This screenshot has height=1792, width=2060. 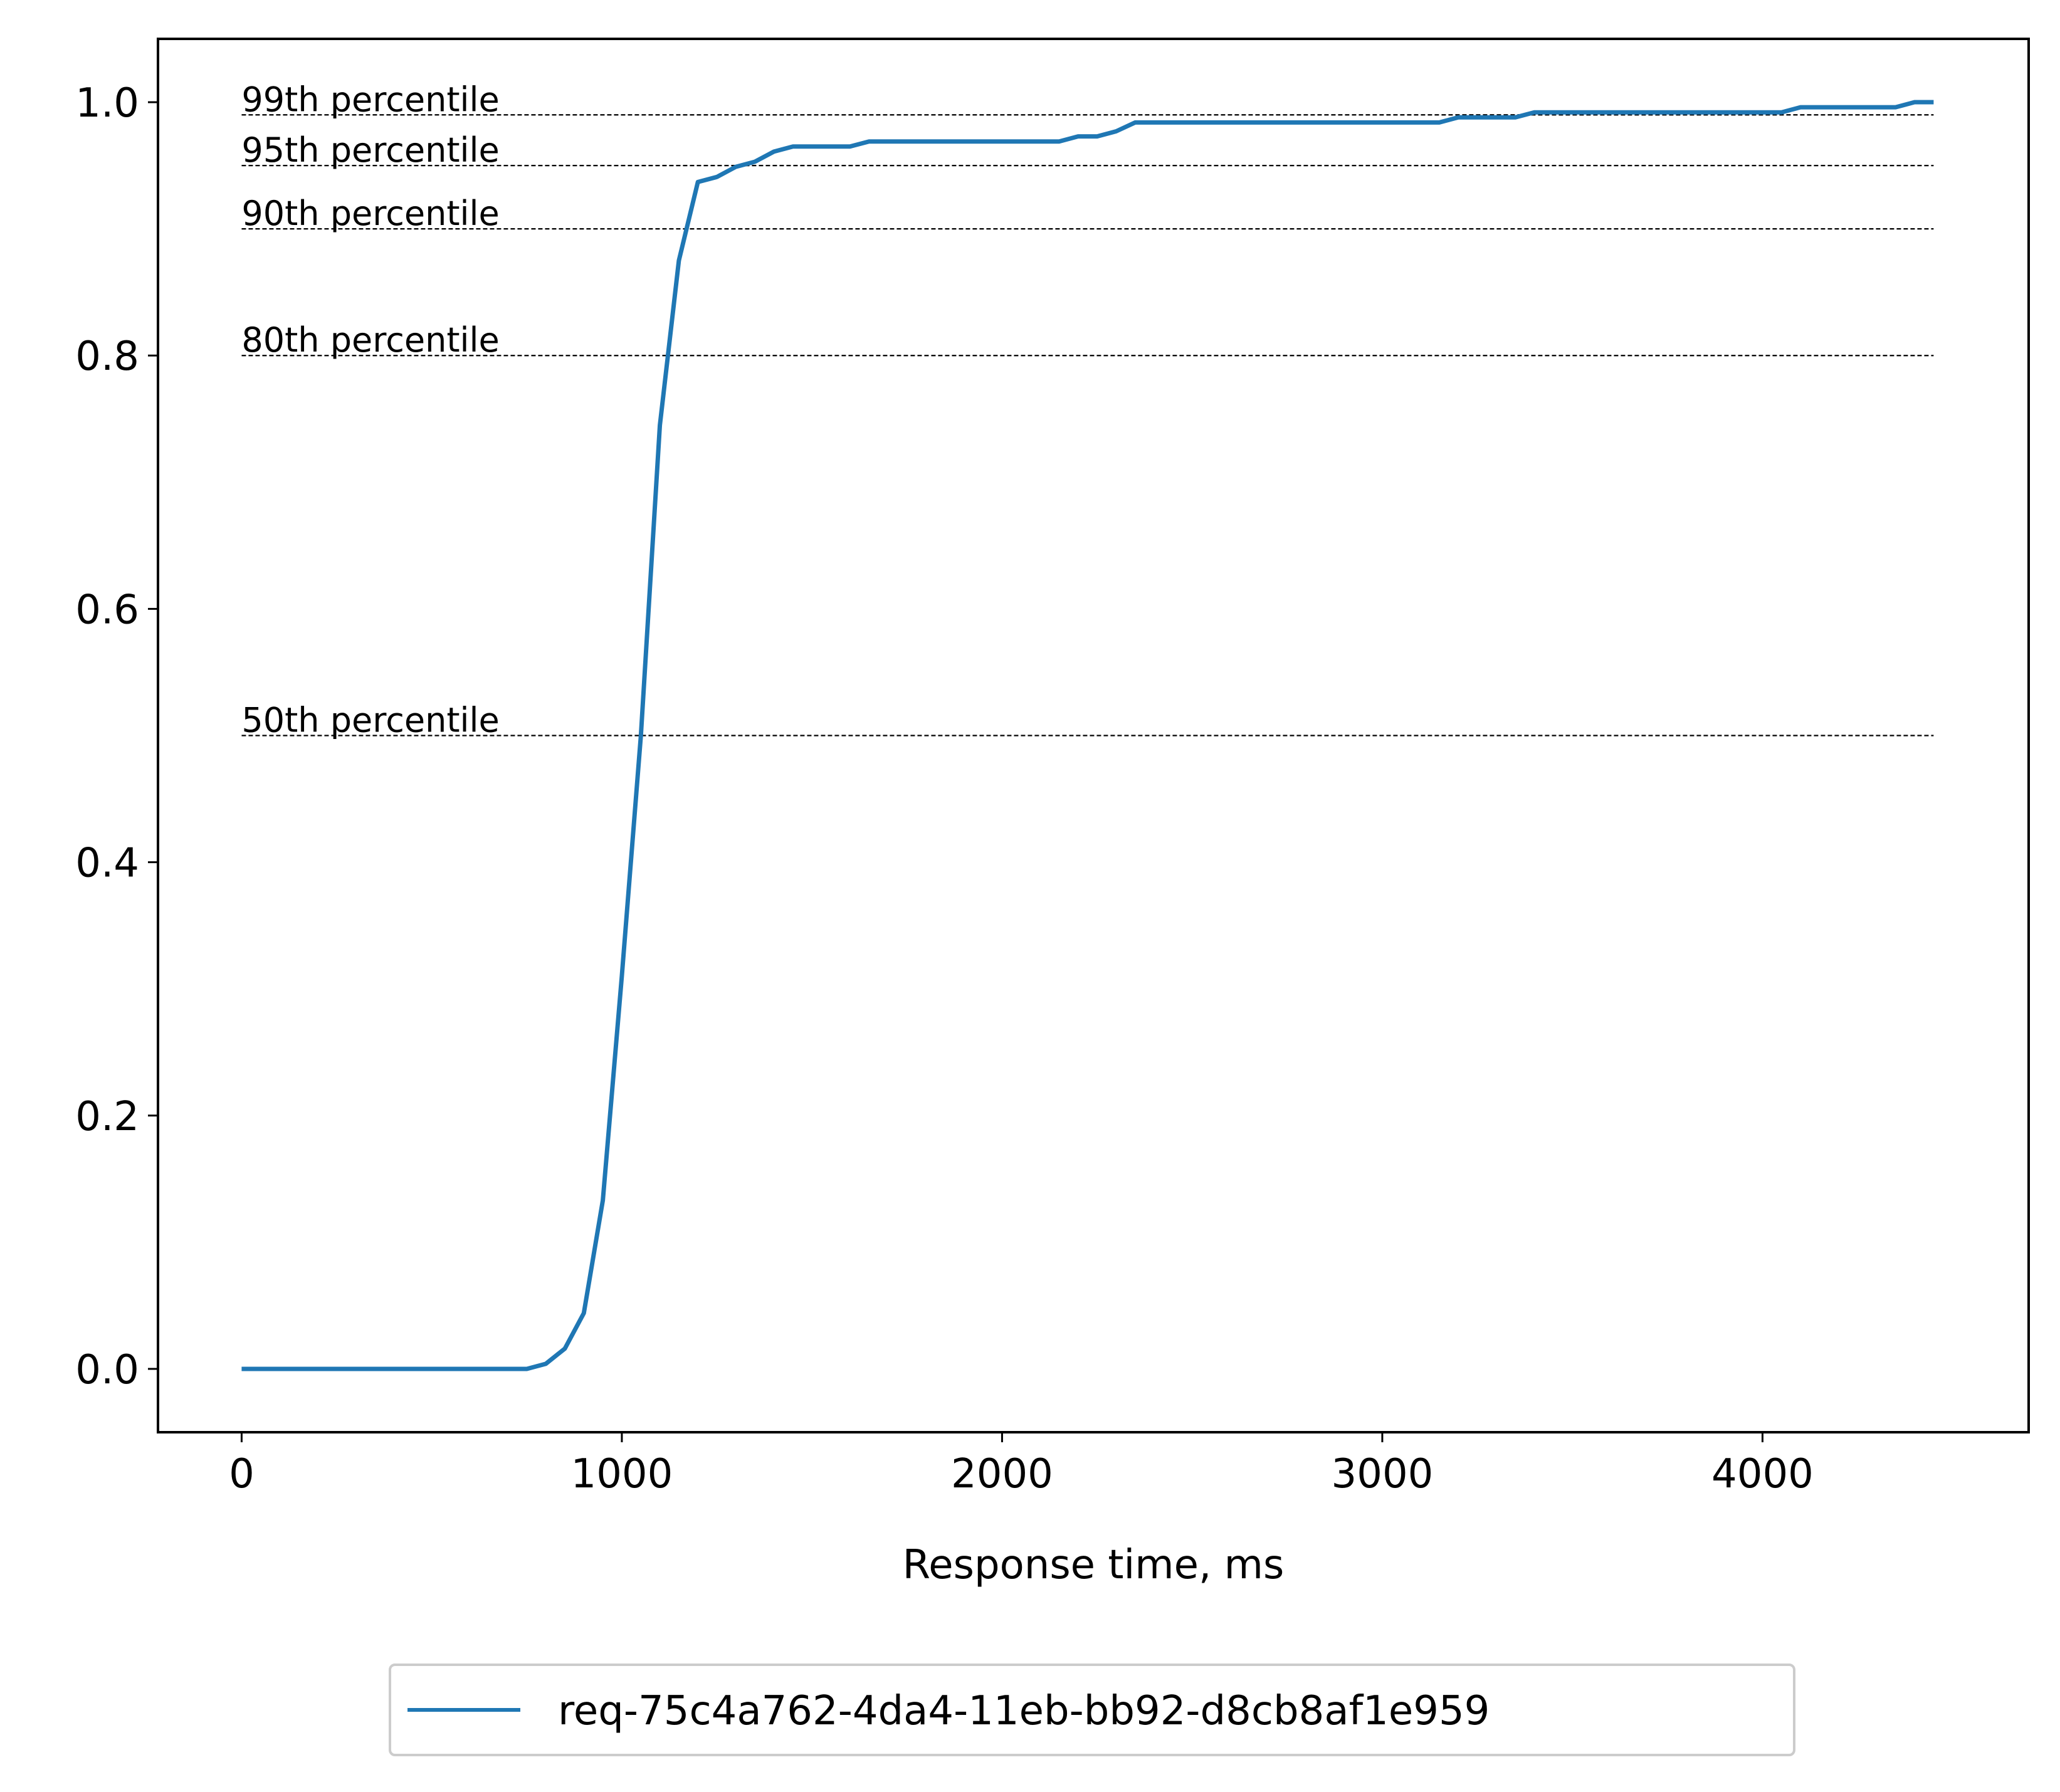 I want to click on x-axis: 0 1000 2000 3000 4000, so click(x=1022, y=1464).